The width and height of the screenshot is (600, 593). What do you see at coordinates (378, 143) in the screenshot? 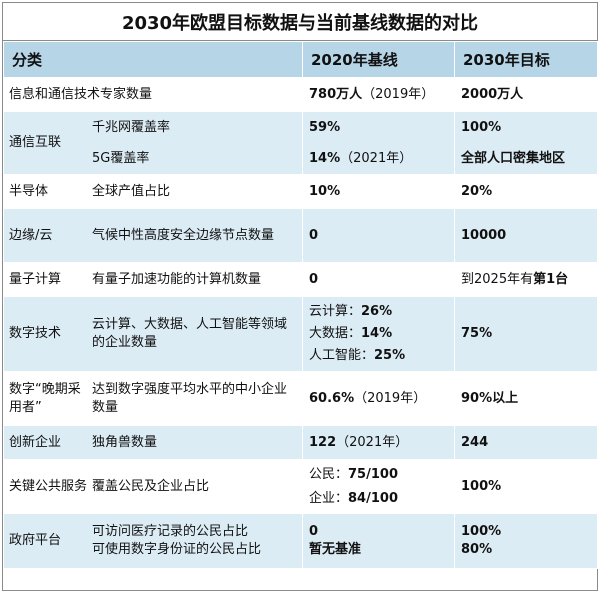
I see `baseline-cell: 59% 14%（2021年）` at bounding box center [378, 143].